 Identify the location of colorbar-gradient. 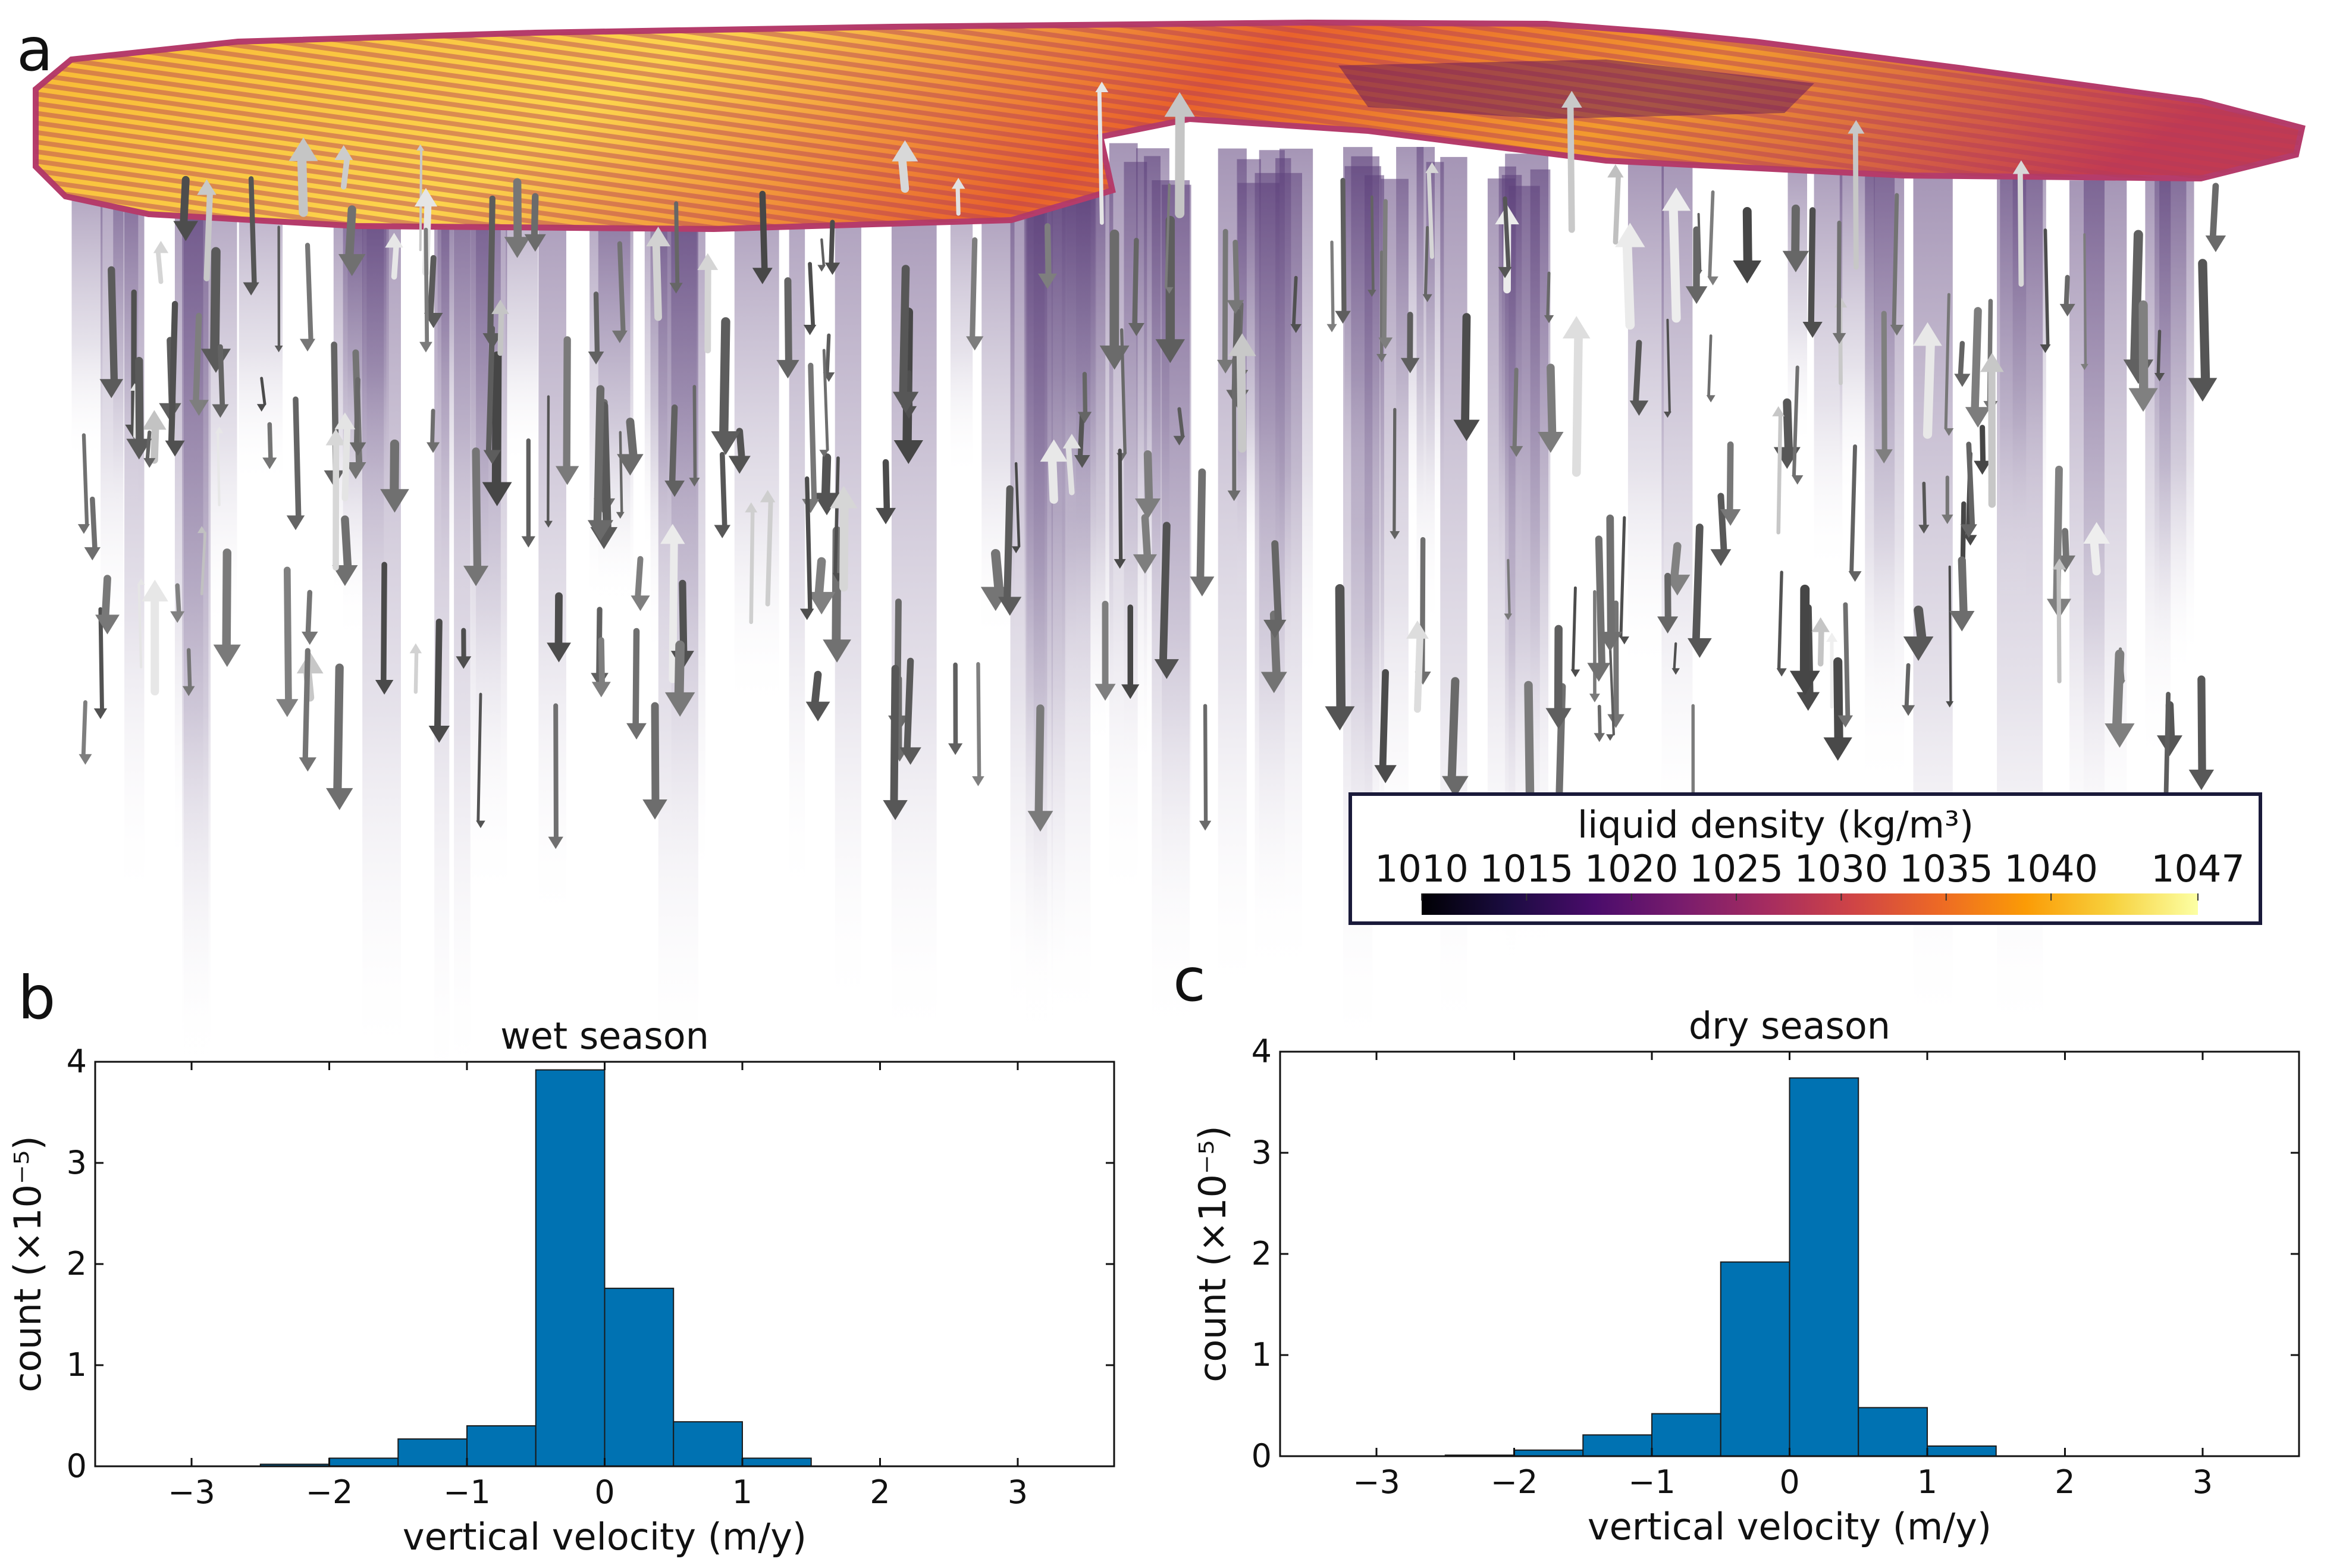
(1810, 904).